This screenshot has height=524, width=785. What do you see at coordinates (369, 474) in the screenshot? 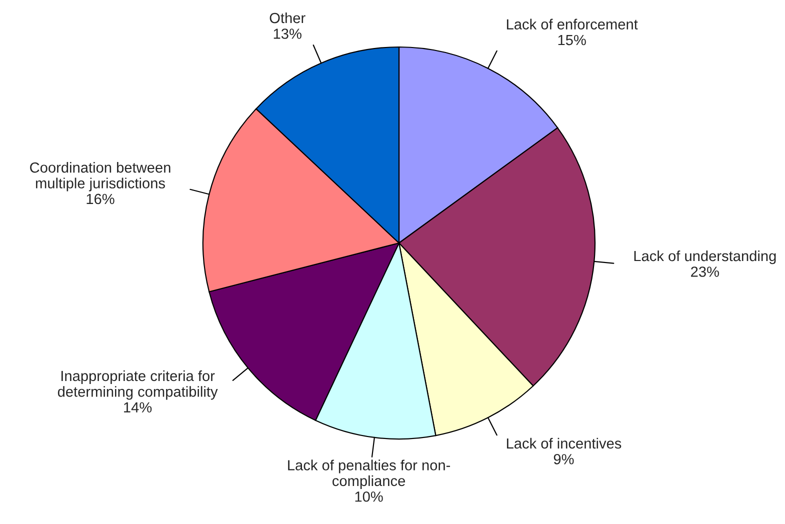
I see `slice-label: Lack of penalties for non- compliance` at bounding box center [369, 474].